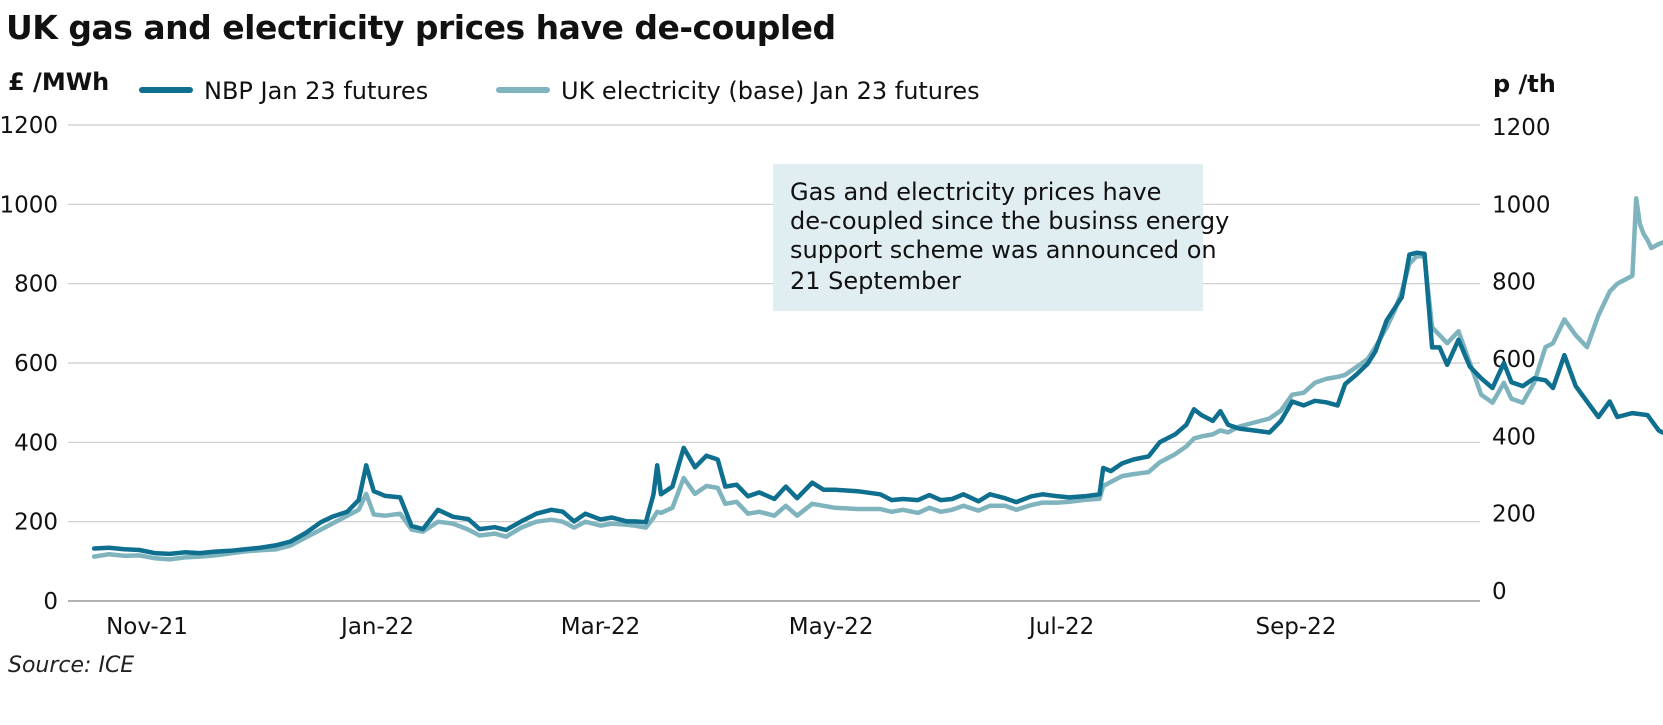 This screenshot has width=1663, height=725. What do you see at coordinates (875, 281) in the screenshot?
I see `annotation-line: 21 September` at bounding box center [875, 281].